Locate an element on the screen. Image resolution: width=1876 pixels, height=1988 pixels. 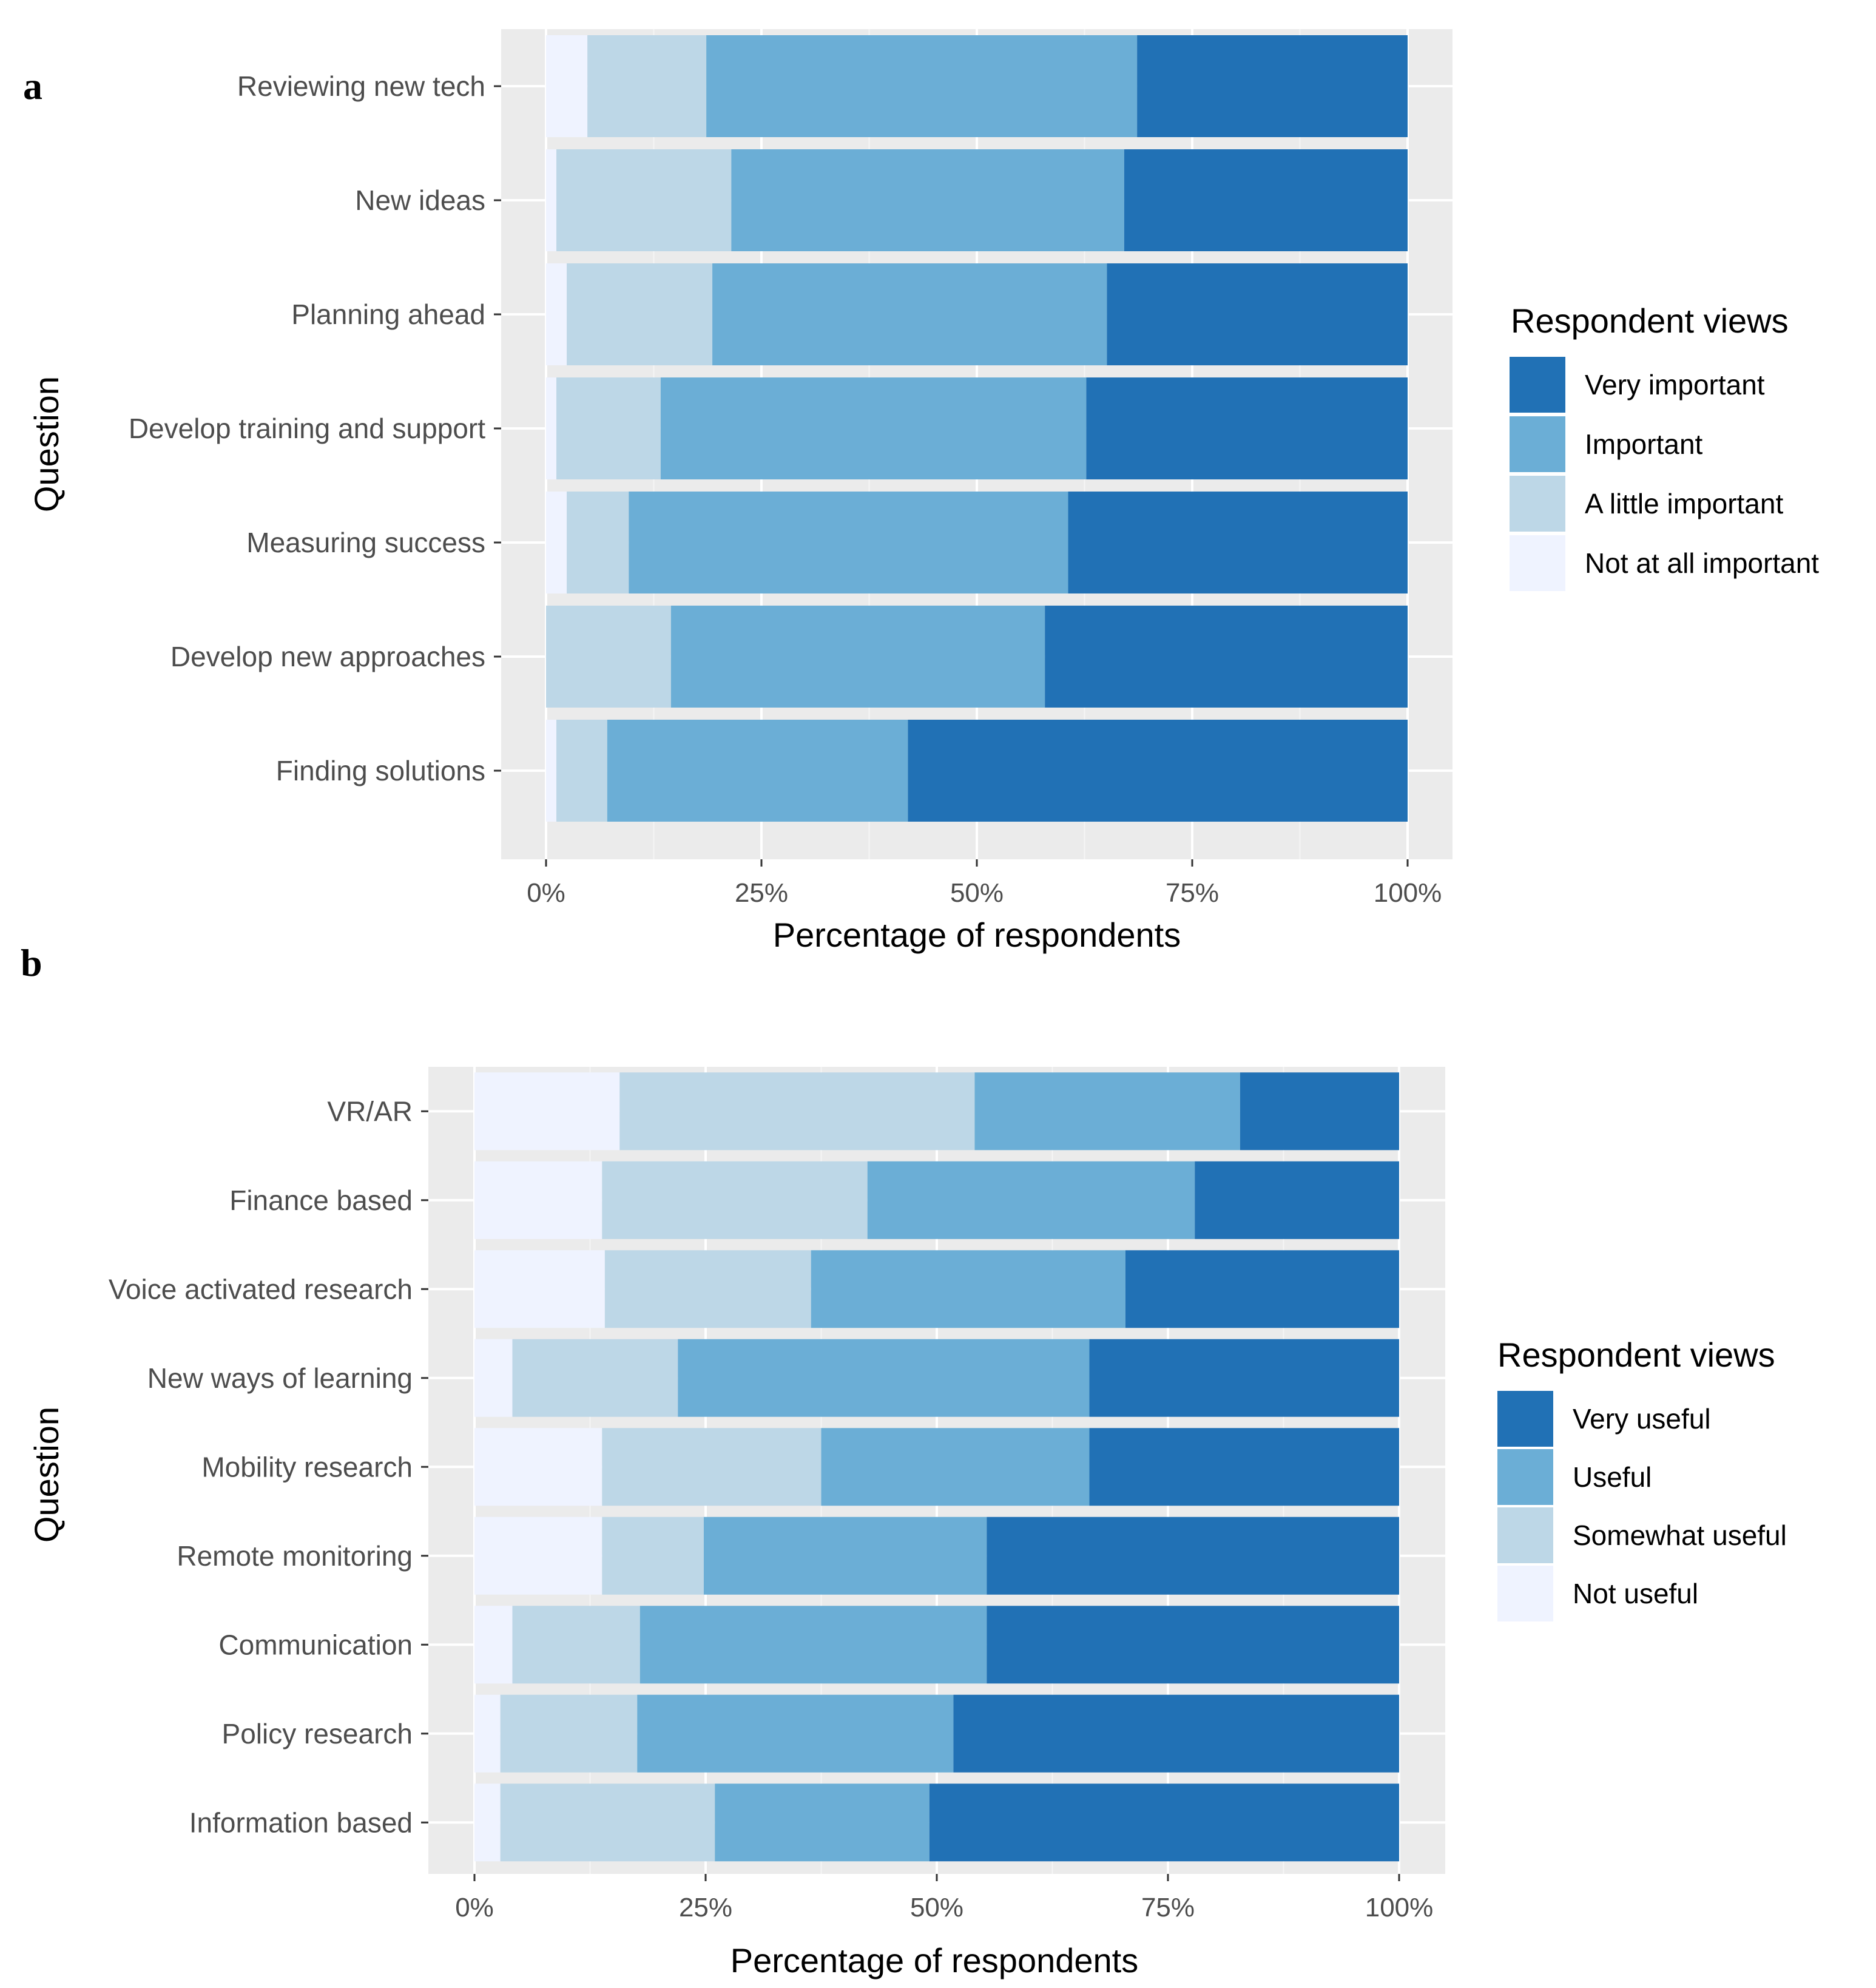
legend-label-important: Important is located at coordinates (1644, 444).